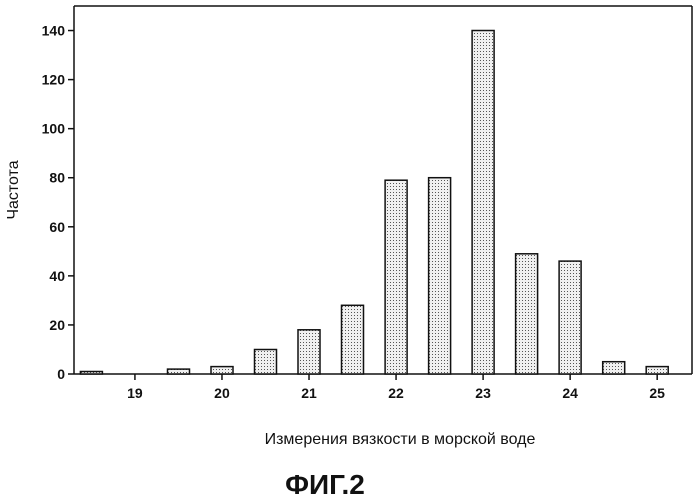 This screenshot has height=500, width=698. What do you see at coordinates (657, 393) in the screenshot?
I see `x-tick-label-6: 25` at bounding box center [657, 393].